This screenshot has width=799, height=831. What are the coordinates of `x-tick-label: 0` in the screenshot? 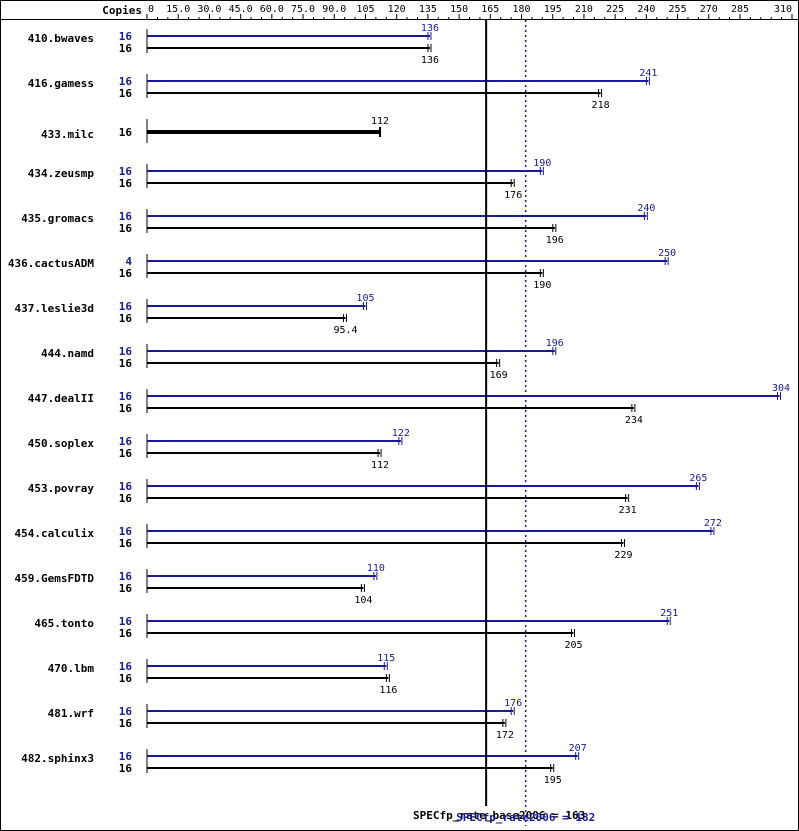 It's located at (151, 9).